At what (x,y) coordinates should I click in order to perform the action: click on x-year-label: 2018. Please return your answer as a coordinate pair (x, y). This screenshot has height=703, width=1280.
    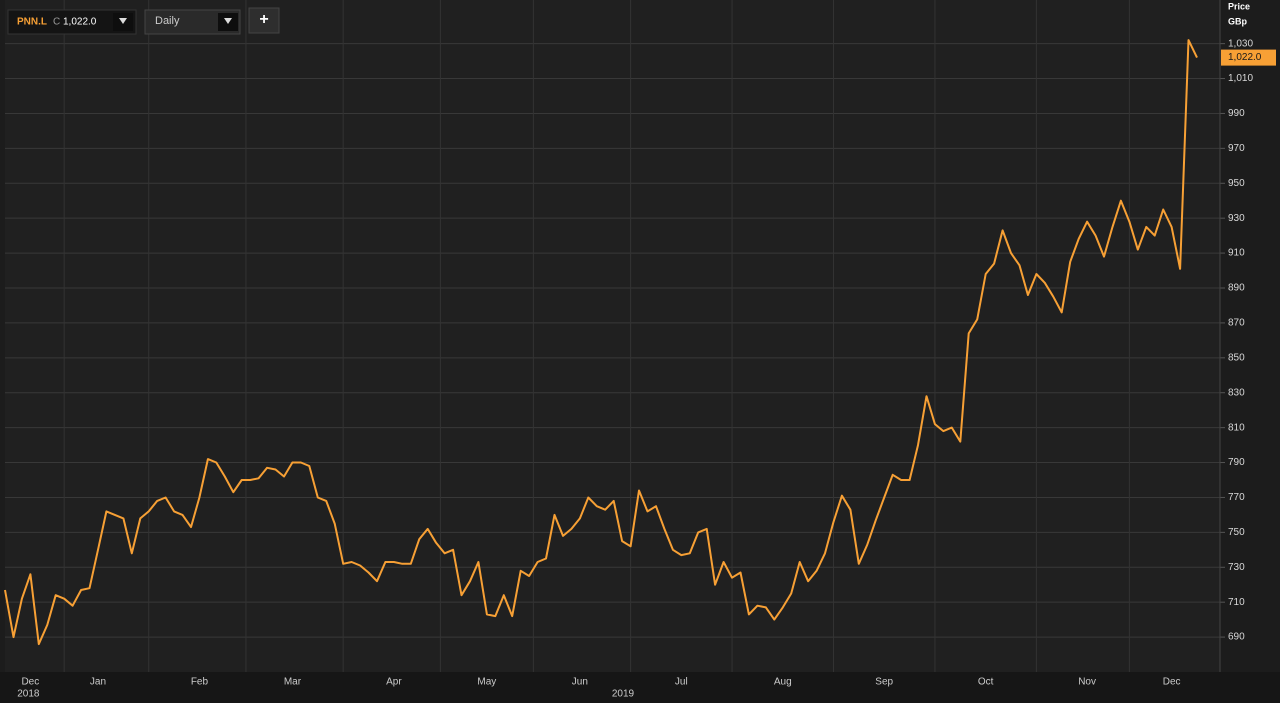
    Looking at the image, I should click on (28, 694).